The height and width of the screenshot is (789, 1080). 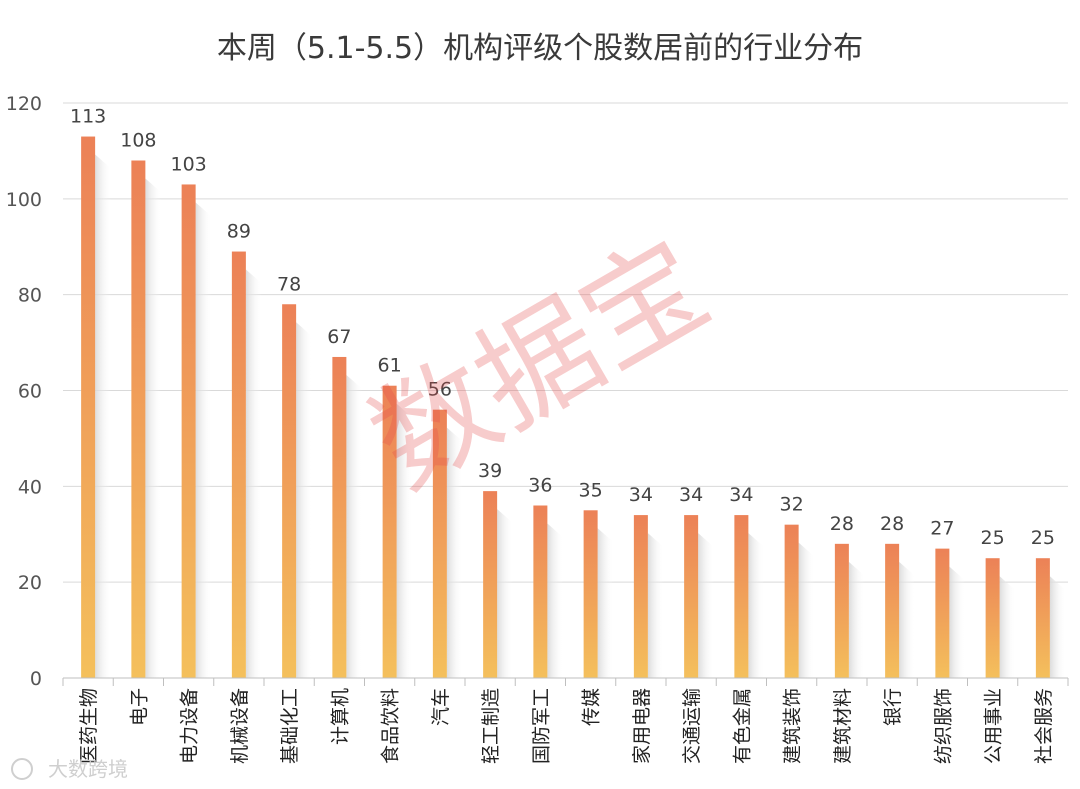 What do you see at coordinates (239, 232) in the screenshot?
I see `data-label: 89` at bounding box center [239, 232].